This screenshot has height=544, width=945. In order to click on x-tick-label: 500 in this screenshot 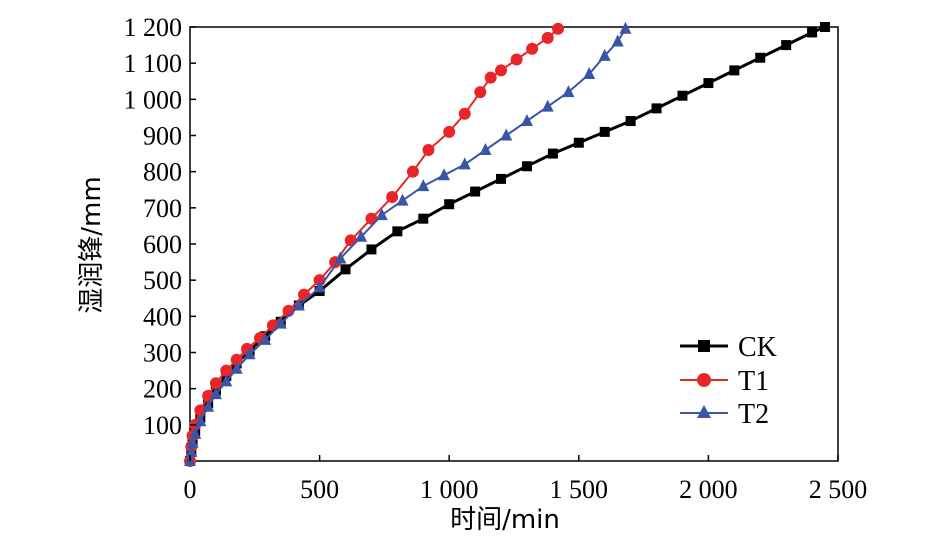, I will do `click(319, 489)`.